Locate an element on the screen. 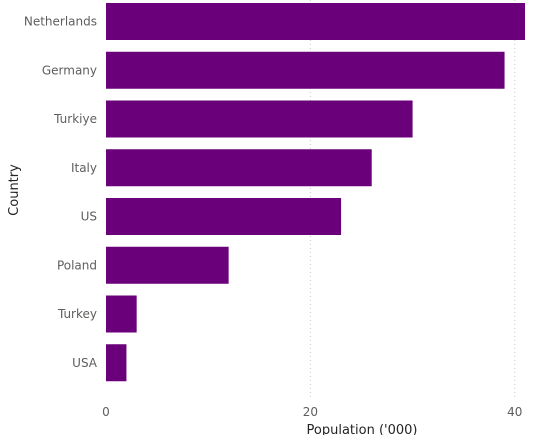 Image resolution: width=535 pixels, height=439 pixels. x-tick-label: 40 is located at coordinates (514, 412).